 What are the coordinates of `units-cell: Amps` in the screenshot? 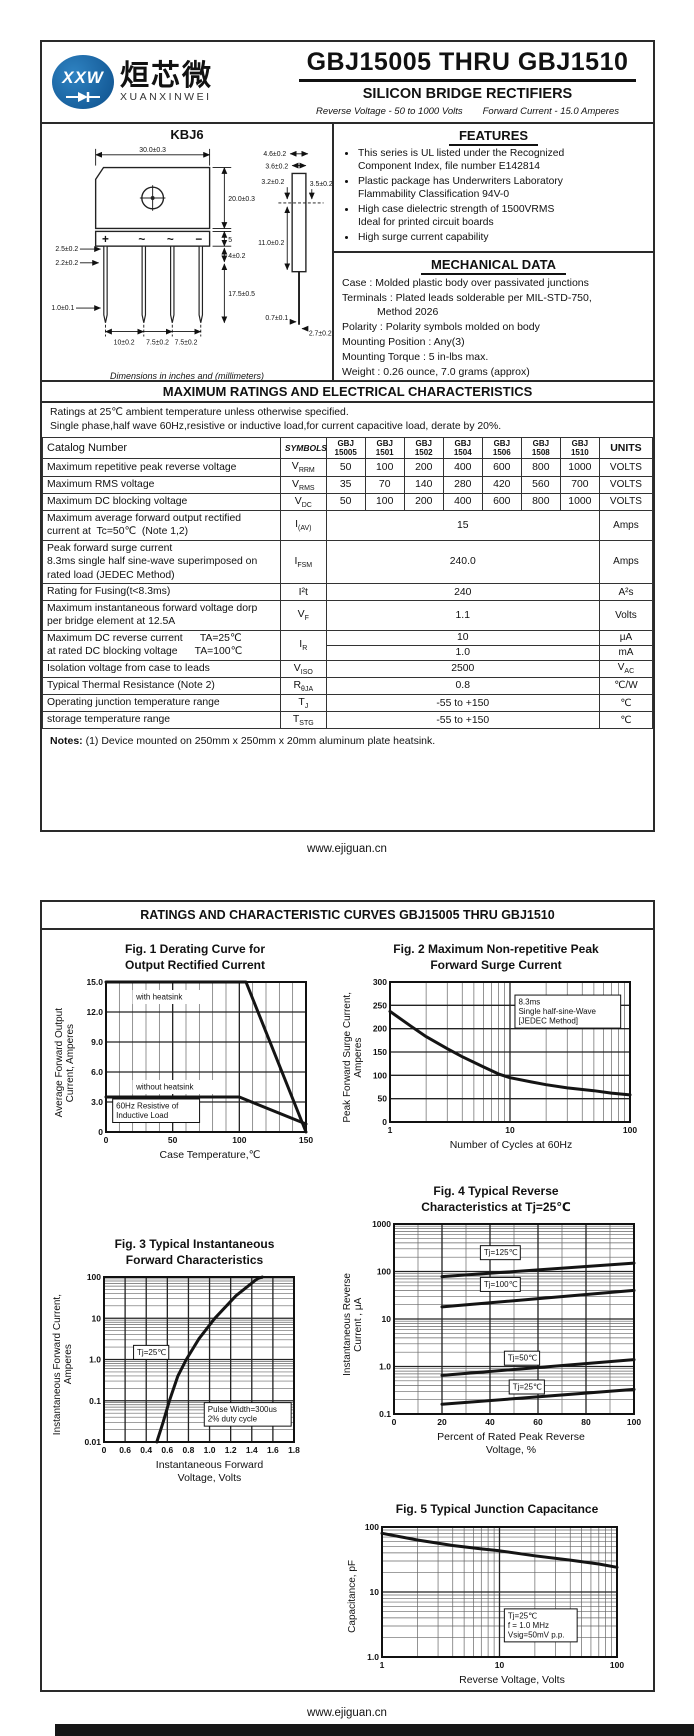 It's located at (625, 562).